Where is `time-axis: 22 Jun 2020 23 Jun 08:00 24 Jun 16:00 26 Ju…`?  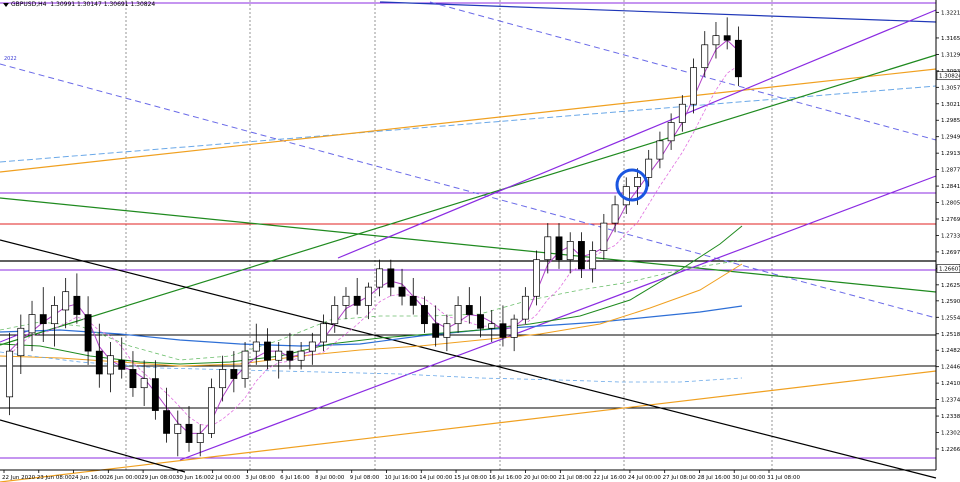
time-axis: 22 Jun 2020 23 Jun 08:00 24 Jun 16:00 26 Ju… is located at coordinates (401, 475).